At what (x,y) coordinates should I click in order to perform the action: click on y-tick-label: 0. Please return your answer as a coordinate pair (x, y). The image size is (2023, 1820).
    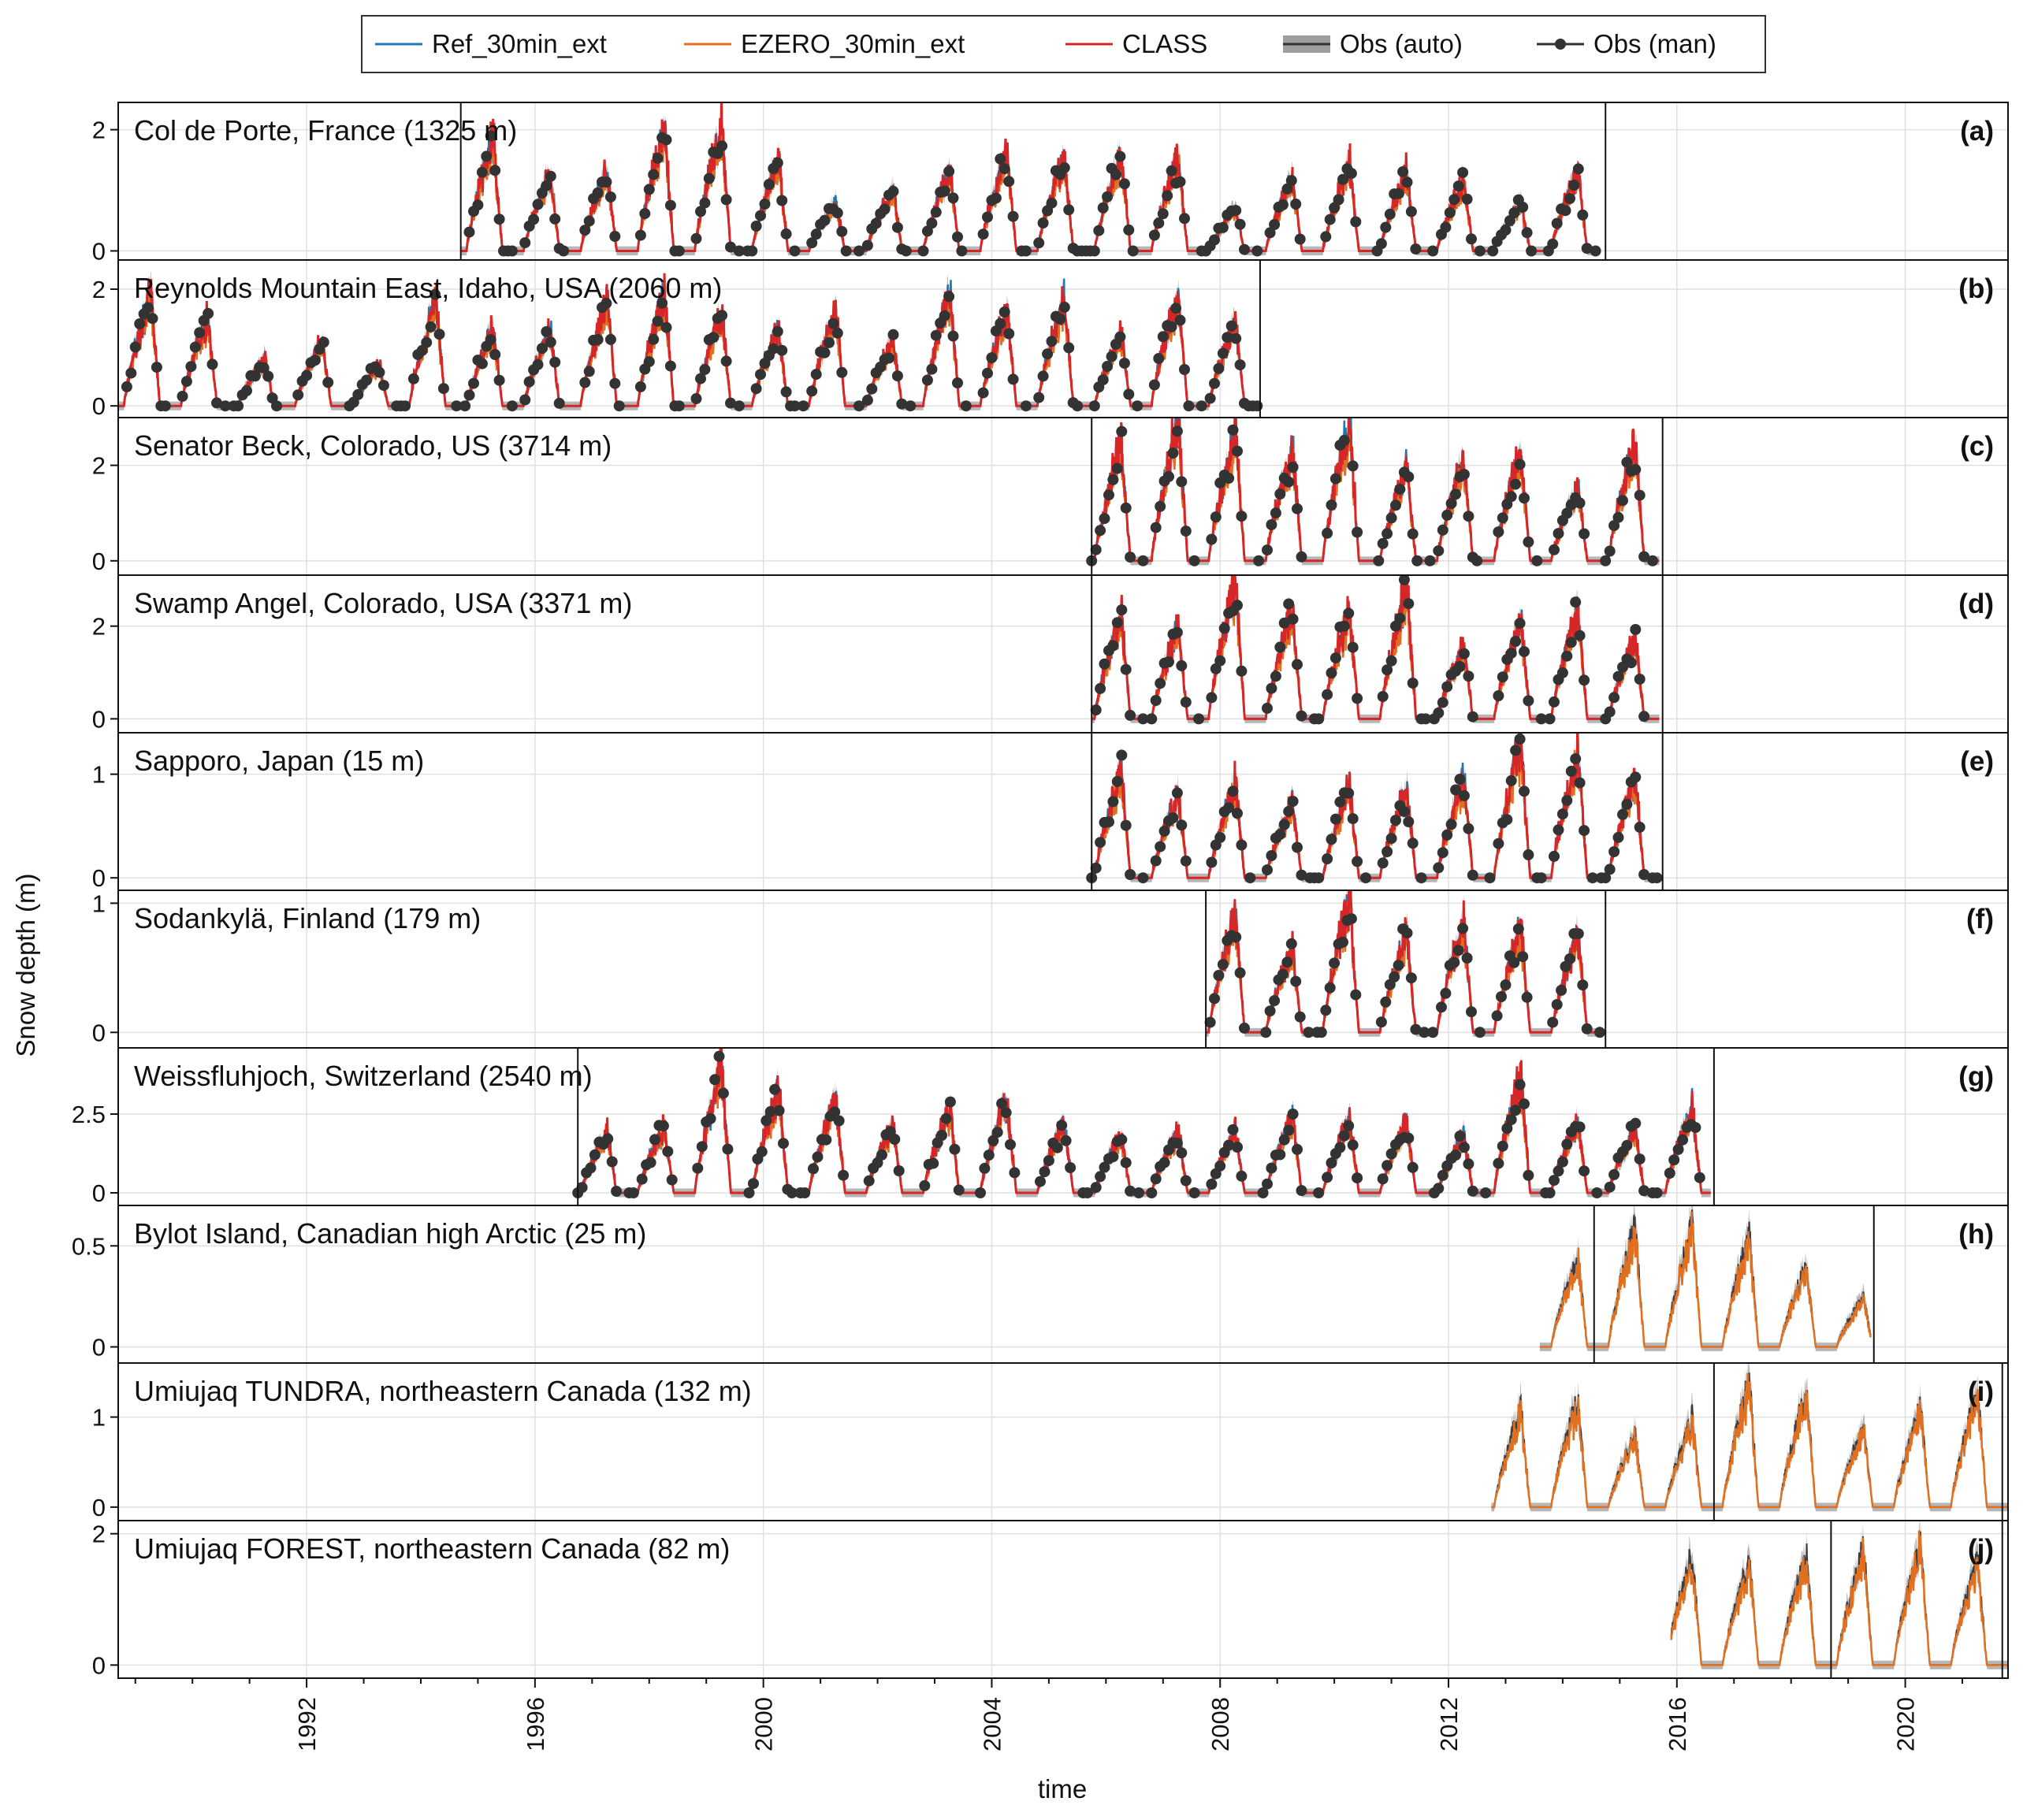
    Looking at the image, I should click on (99, 878).